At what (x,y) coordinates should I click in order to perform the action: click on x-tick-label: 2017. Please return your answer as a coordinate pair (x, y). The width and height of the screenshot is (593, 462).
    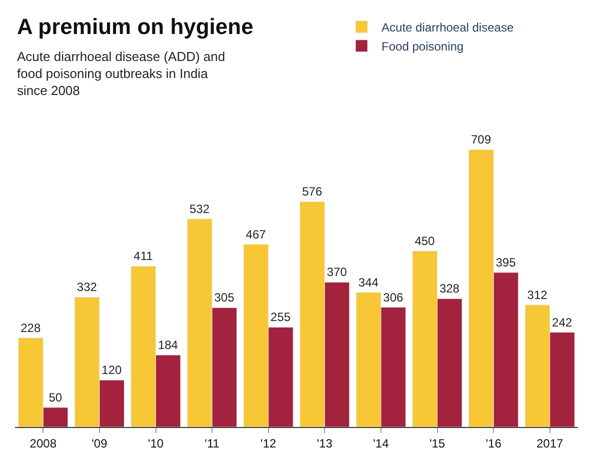
    Looking at the image, I should click on (550, 443).